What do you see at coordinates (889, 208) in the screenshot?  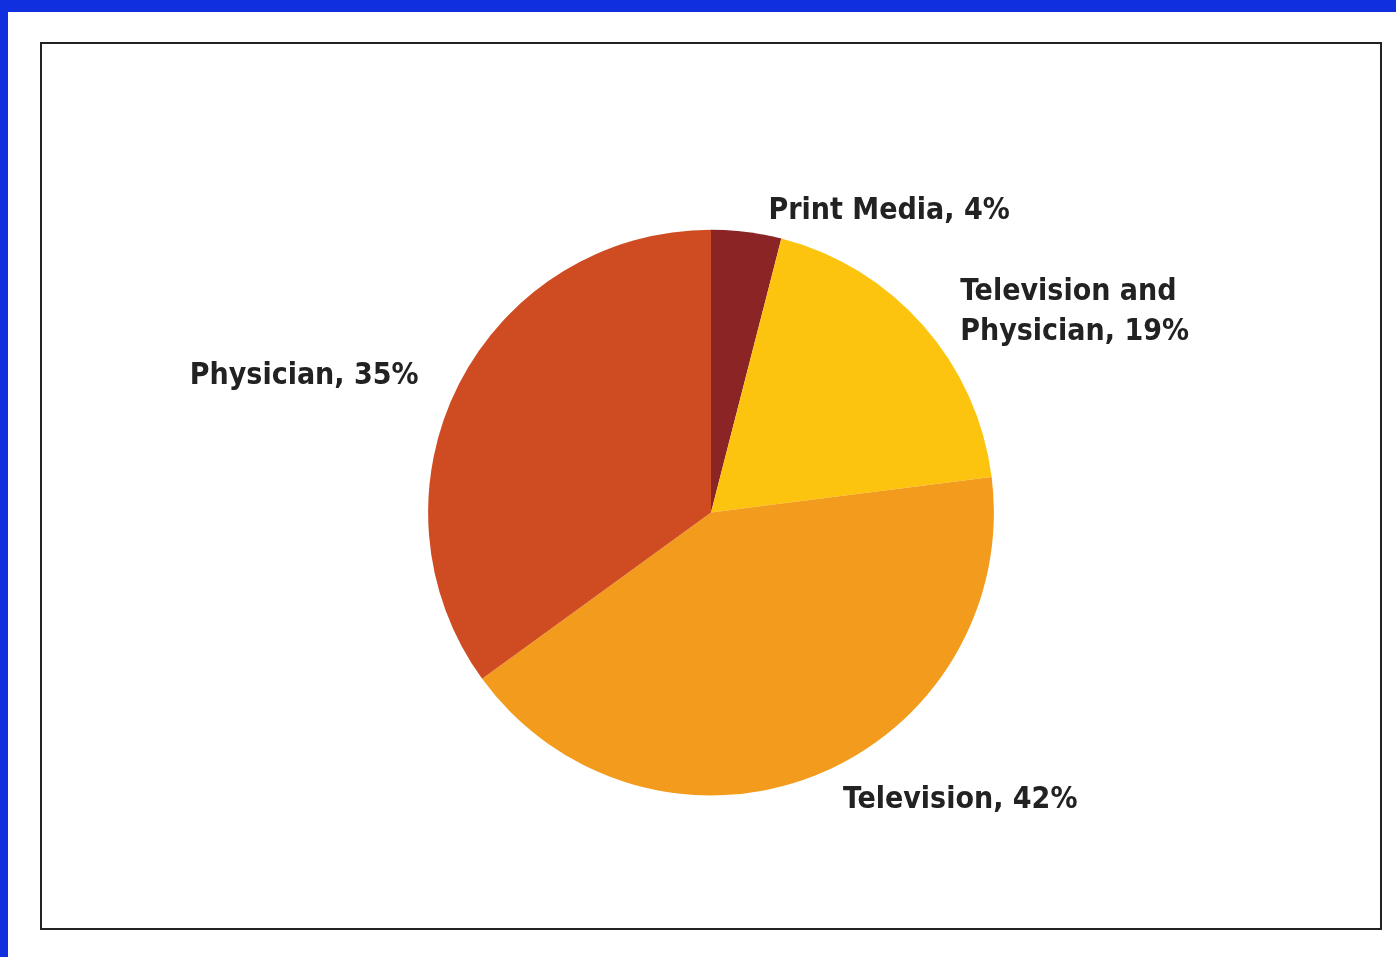 I see `slice-label: Print Media, 4%` at bounding box center [889, 208].